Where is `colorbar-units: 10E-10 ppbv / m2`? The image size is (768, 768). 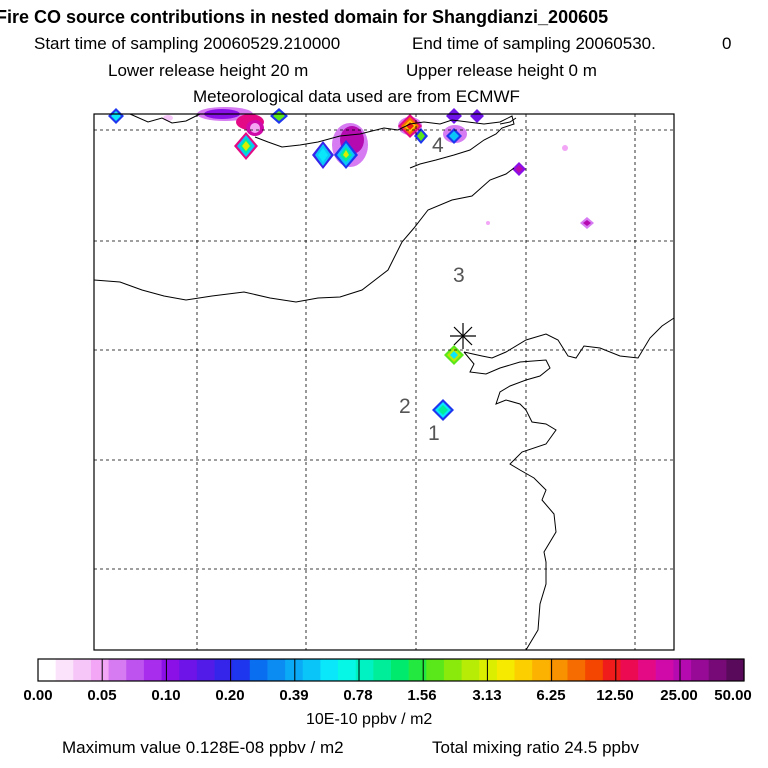 colorbar-units: 10E-10 ppbv / m2 is located at coordinates (369, 719).